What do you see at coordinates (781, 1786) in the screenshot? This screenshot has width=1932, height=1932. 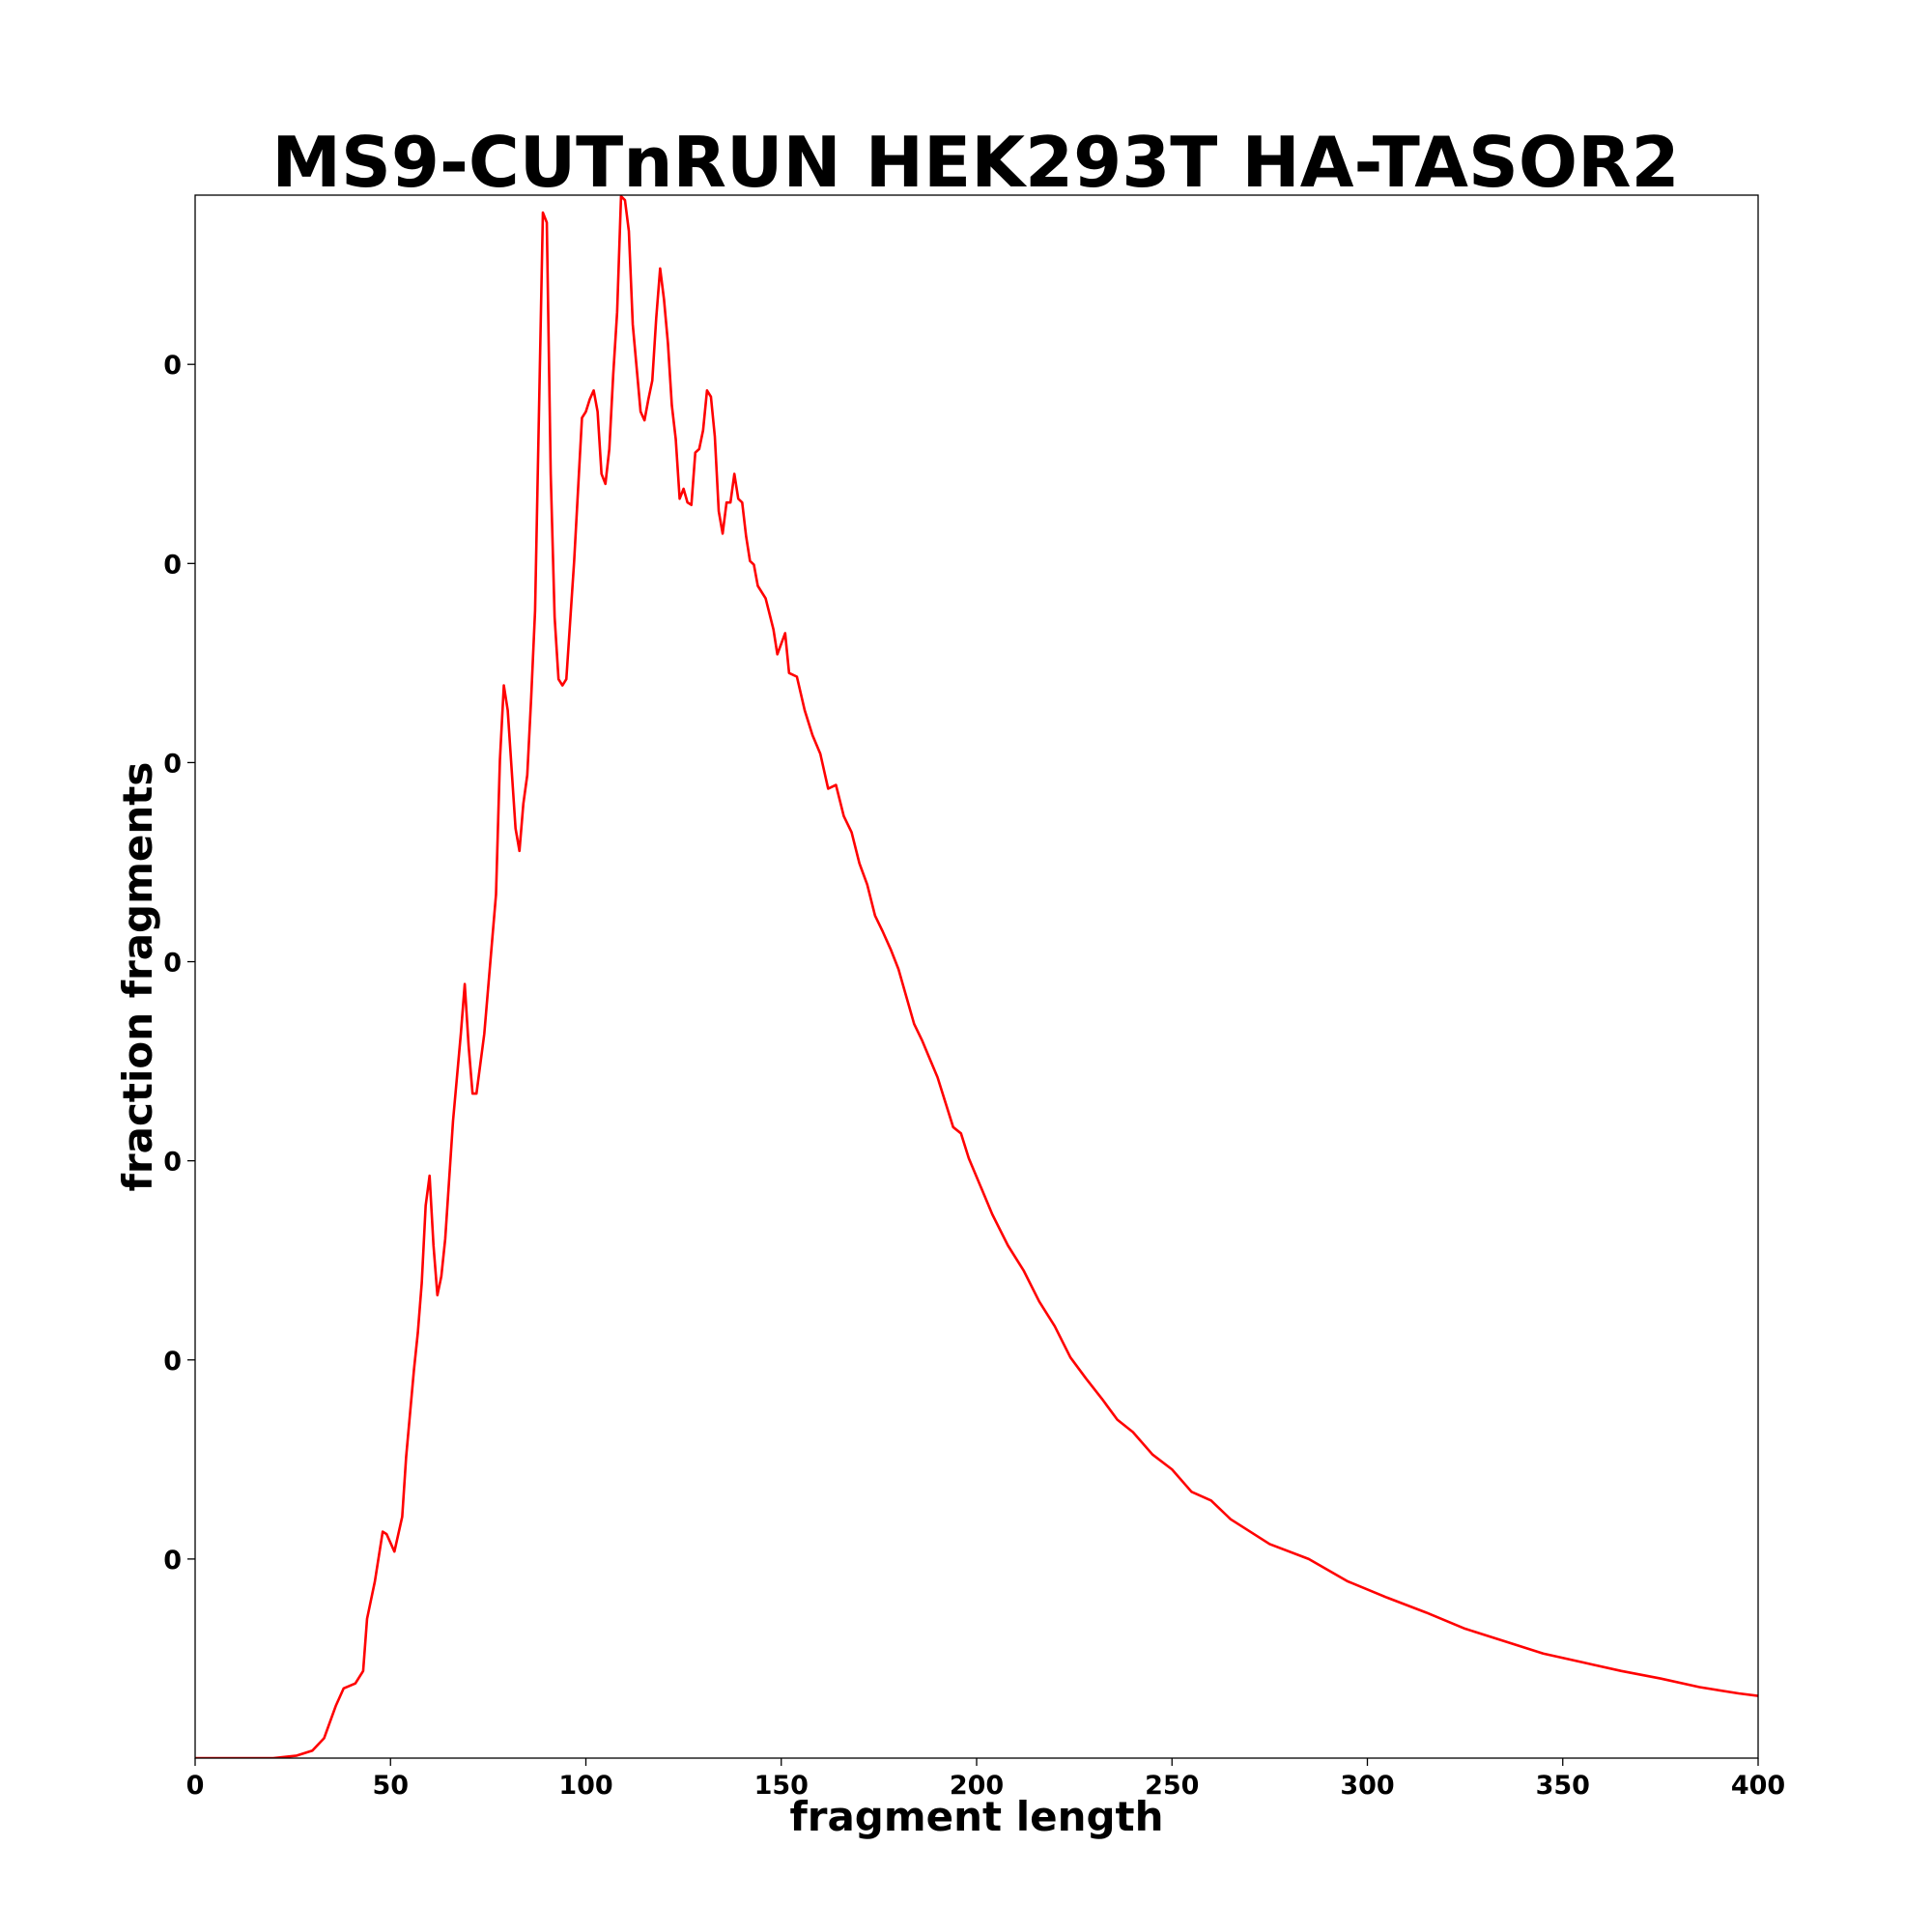 I see `x-tick-label: 150` at bounding box center [781, 1786].